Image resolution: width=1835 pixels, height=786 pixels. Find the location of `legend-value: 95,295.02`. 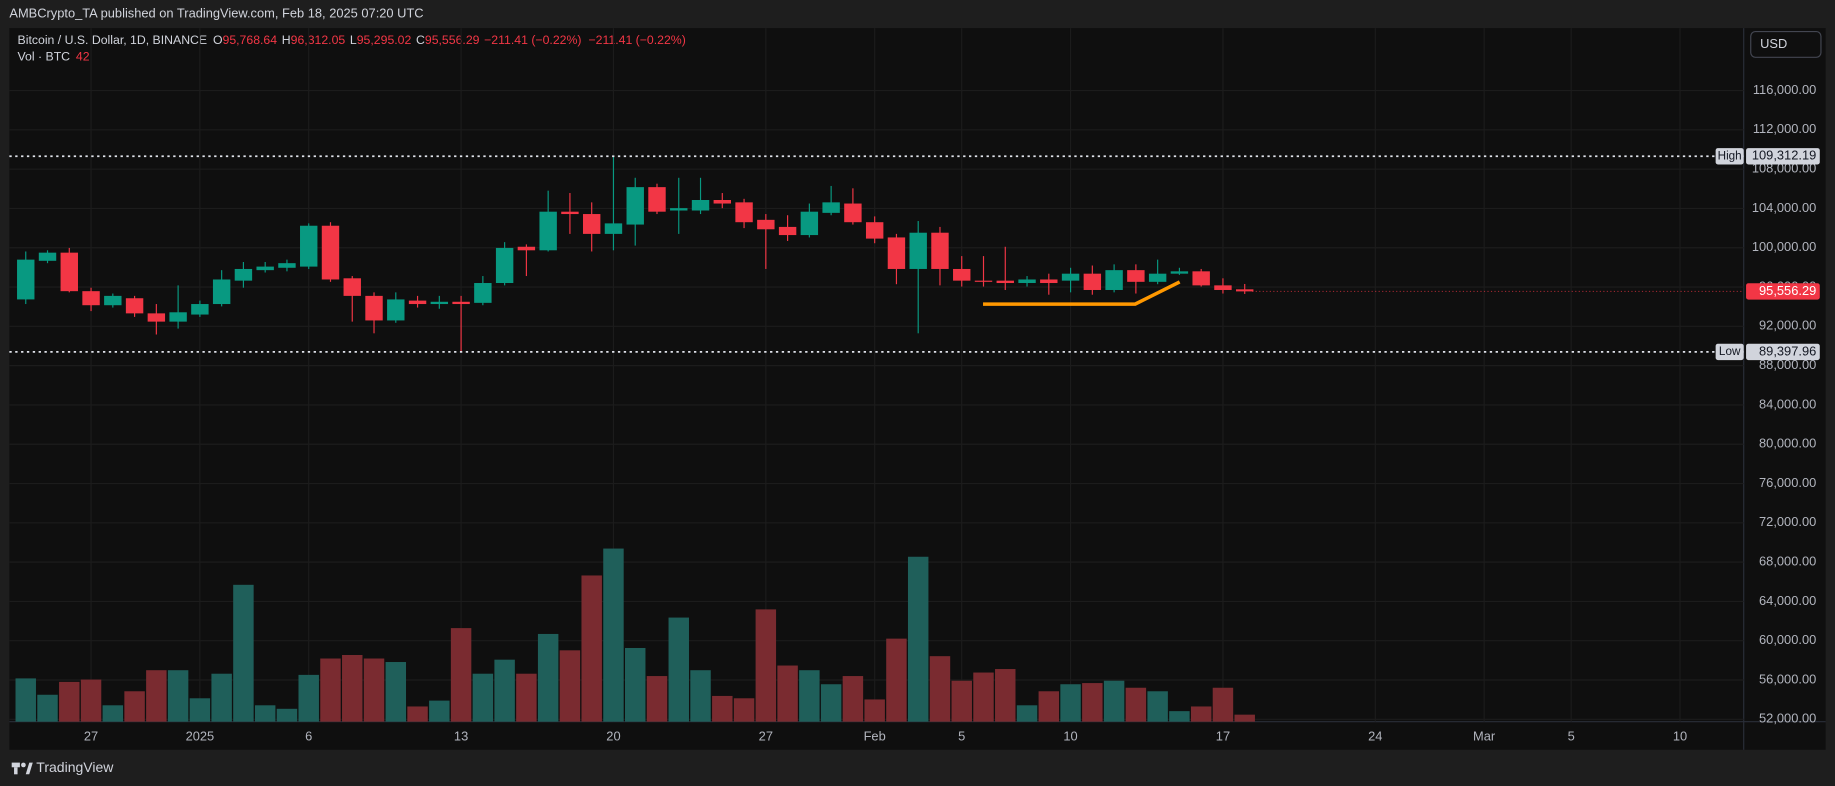

legend-value: 95,295.02 is located at coordinates (384, 40).